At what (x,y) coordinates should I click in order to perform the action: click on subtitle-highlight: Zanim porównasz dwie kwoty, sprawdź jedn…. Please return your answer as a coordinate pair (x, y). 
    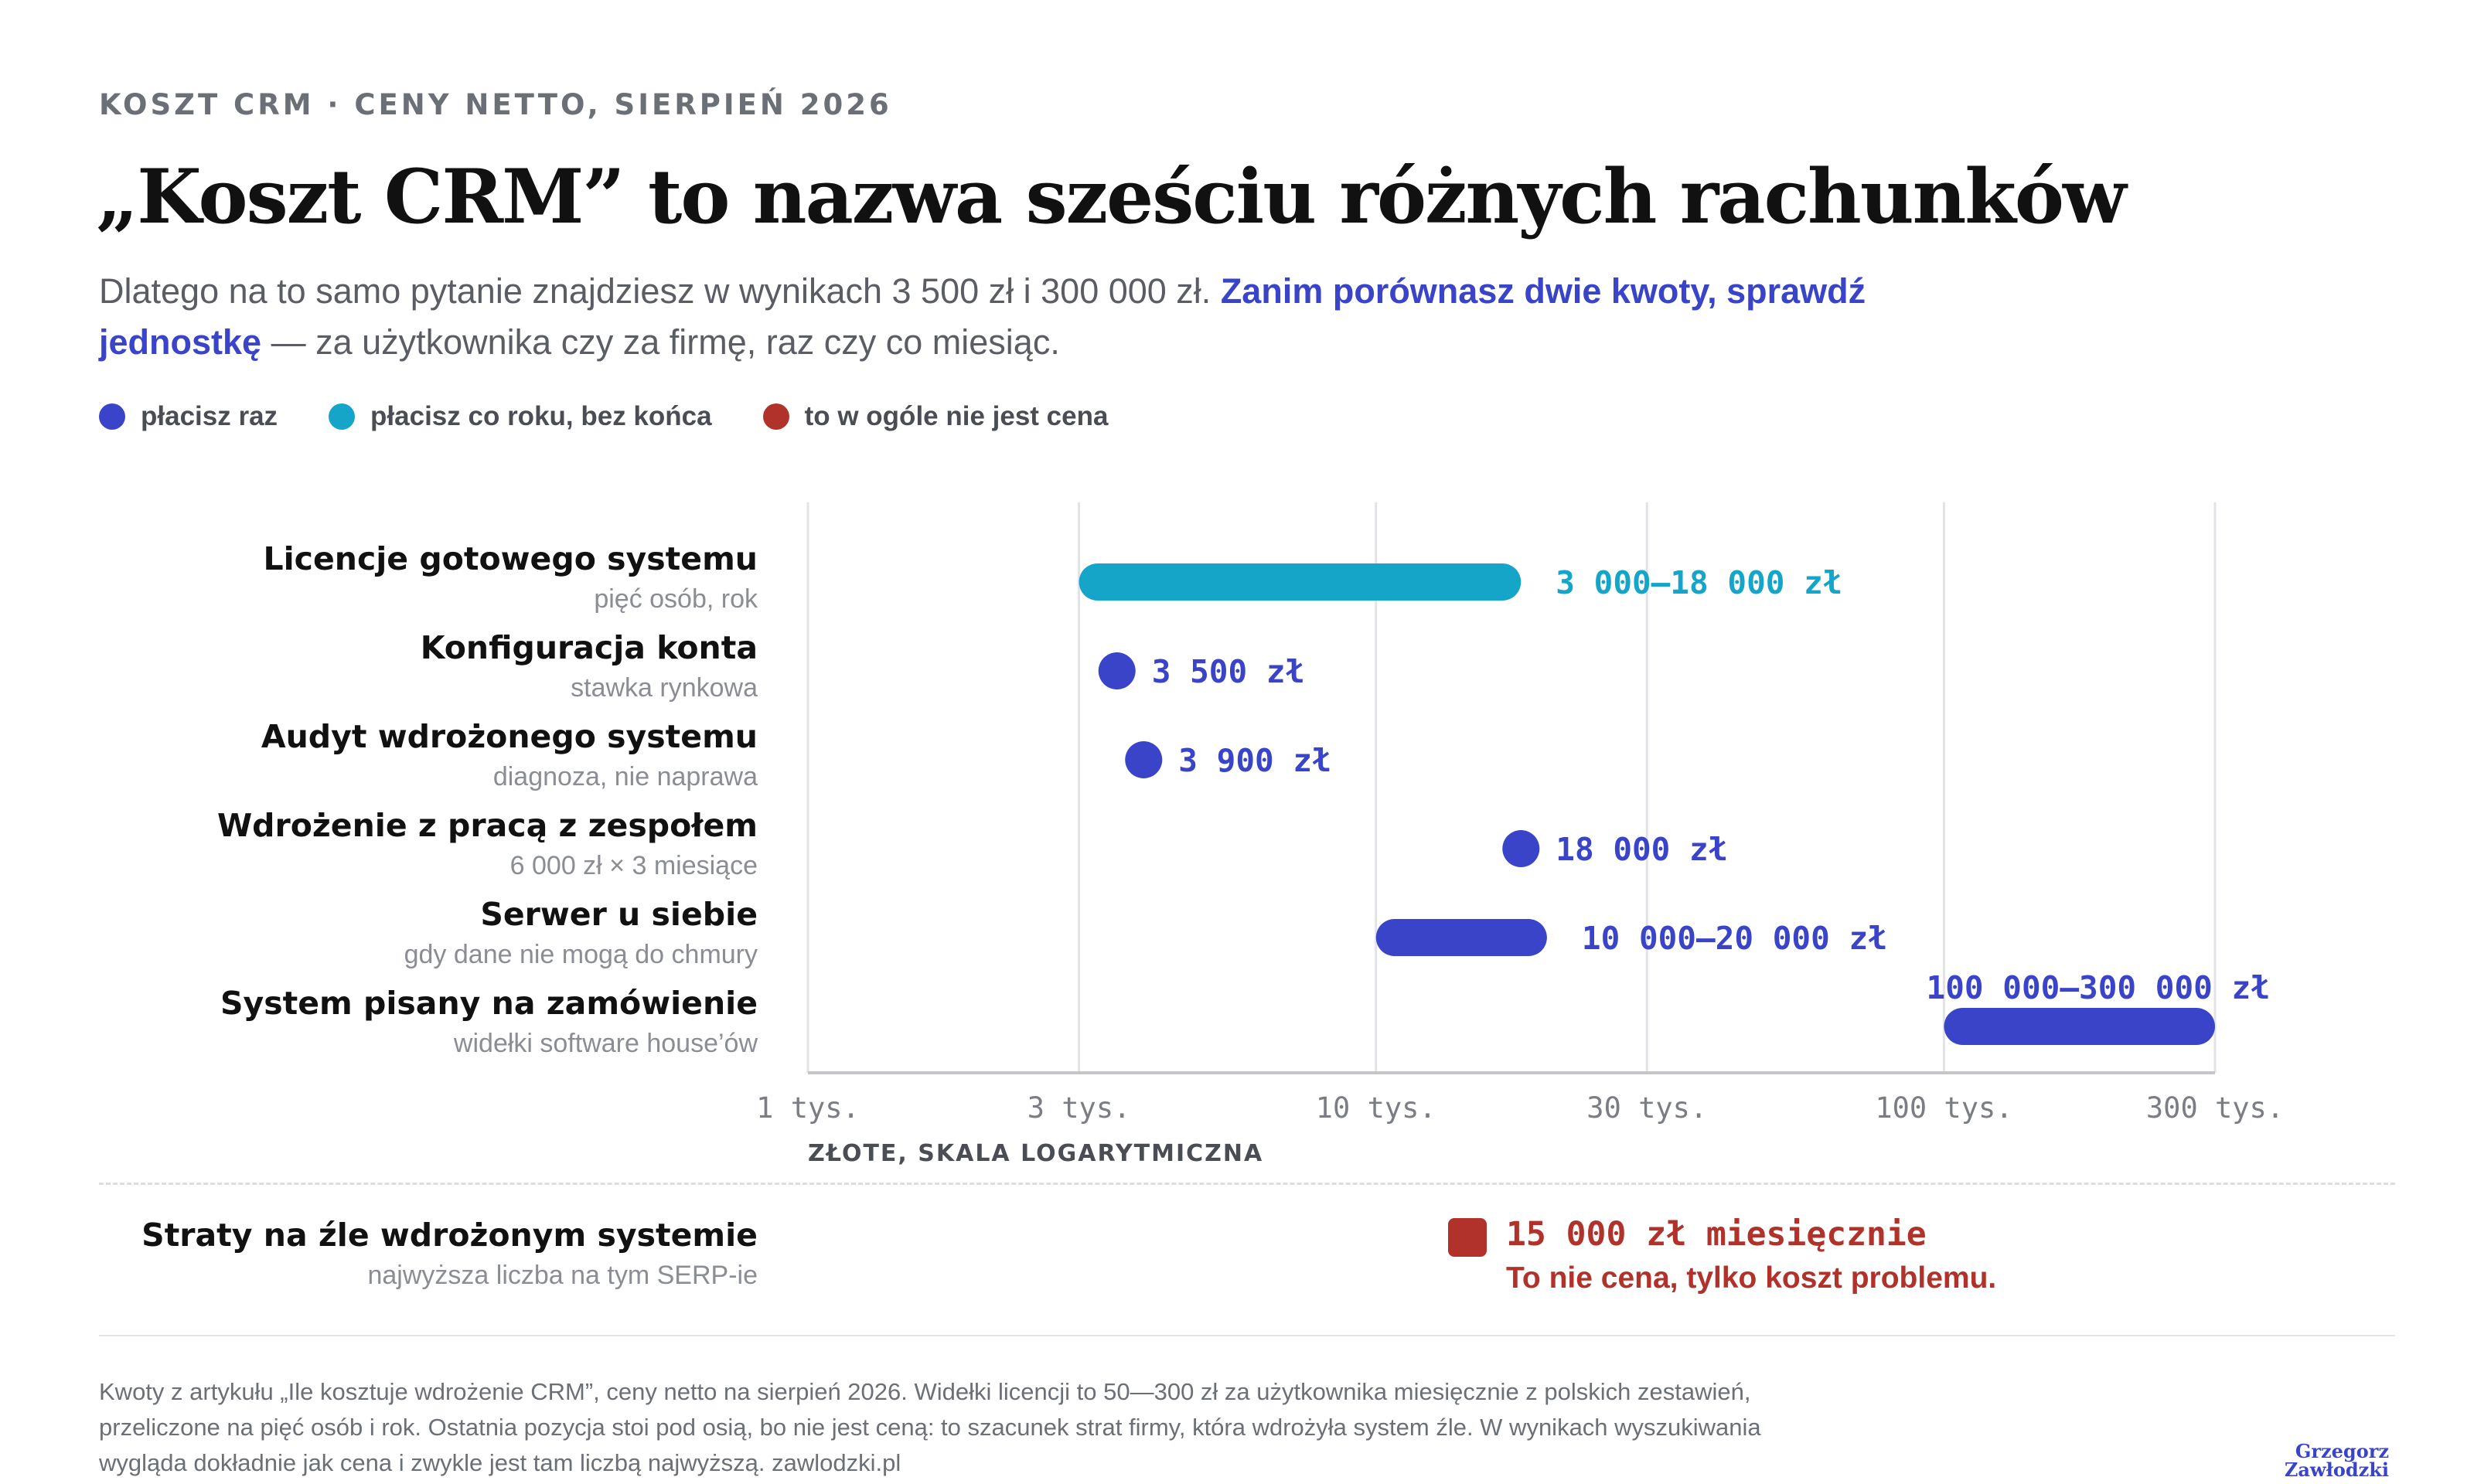
    Looking at the image, I should click on (982, 316).